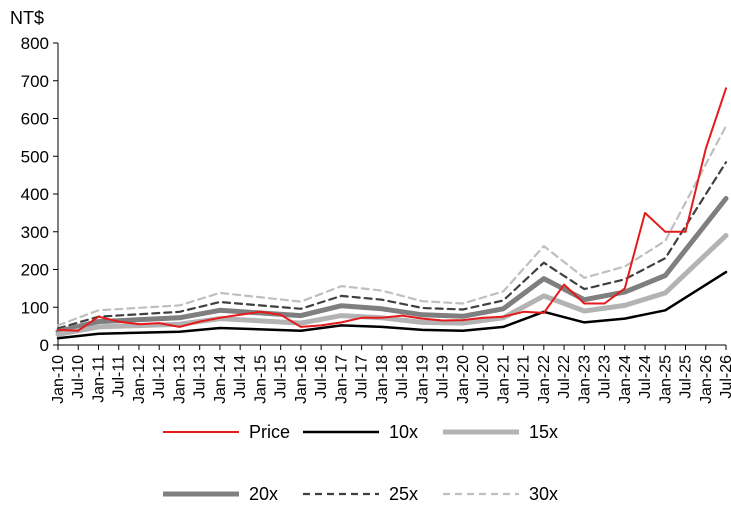  What do you see at coordinates (27, 18) in the screenshot?
I see `unit-label: NT$` at bounding box center [27, 18].